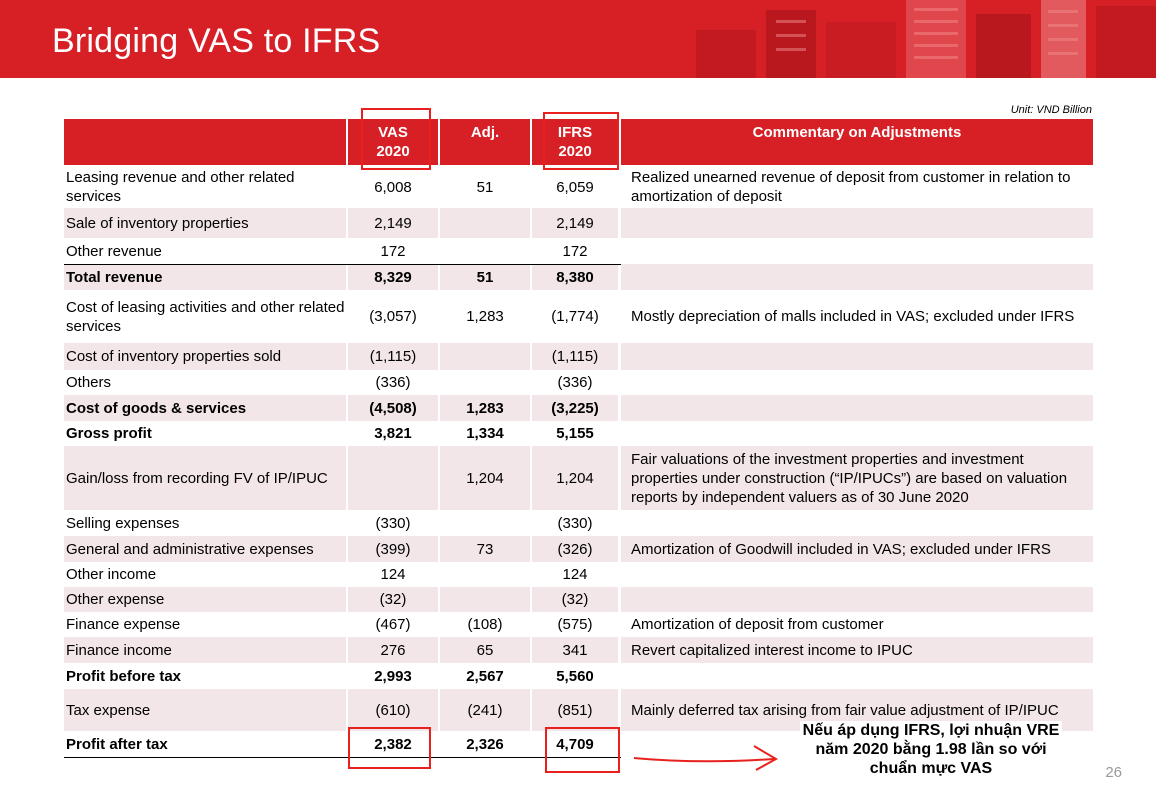 This screenshot has width=1156, height=800. I want to click on table-row: Other revenue 172 172, so click(578, 251).